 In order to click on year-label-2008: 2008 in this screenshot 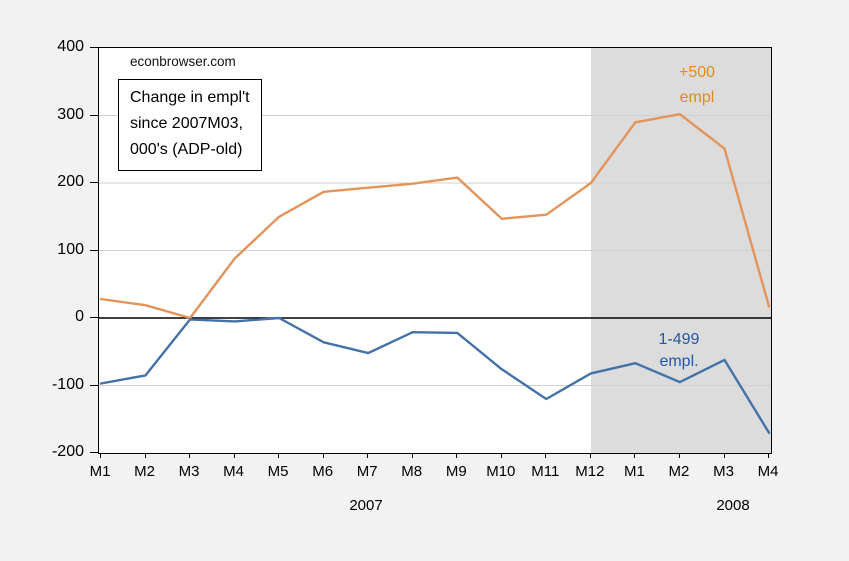, I will do `click(733, 505)`.